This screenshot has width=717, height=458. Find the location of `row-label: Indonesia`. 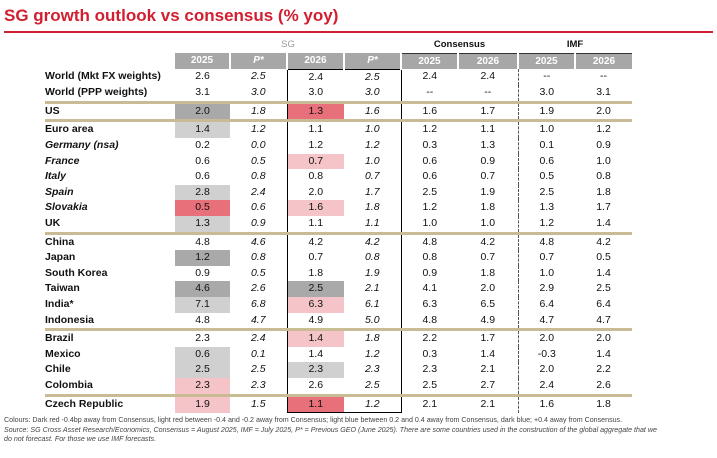

row-label: Indonesia is located at coordinates (70, 319).